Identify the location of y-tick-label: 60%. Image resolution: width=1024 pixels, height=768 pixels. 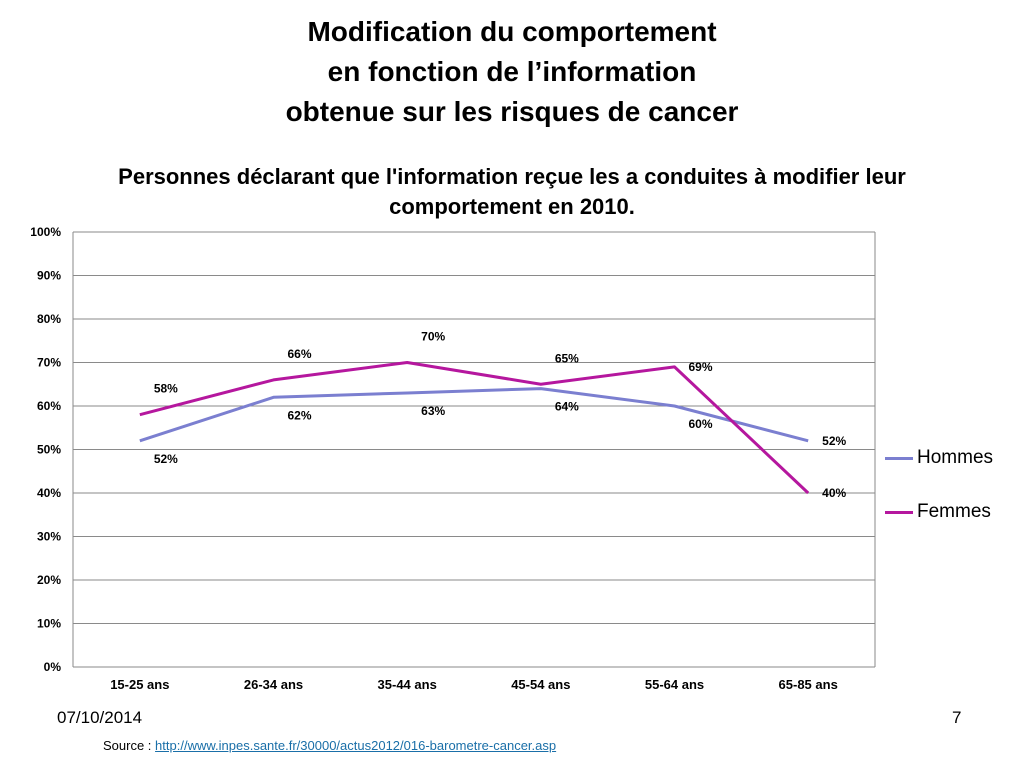
(49, 406).